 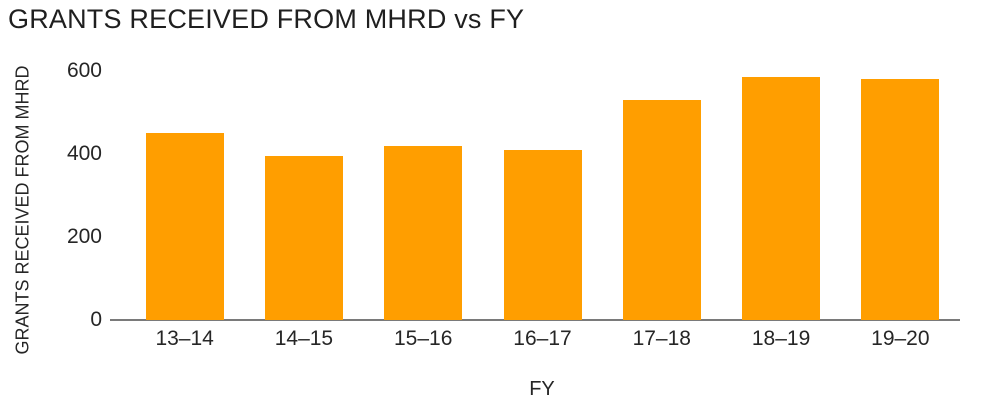 I want to click on x-tick-label: 14–15, so click(x=304, y=338).